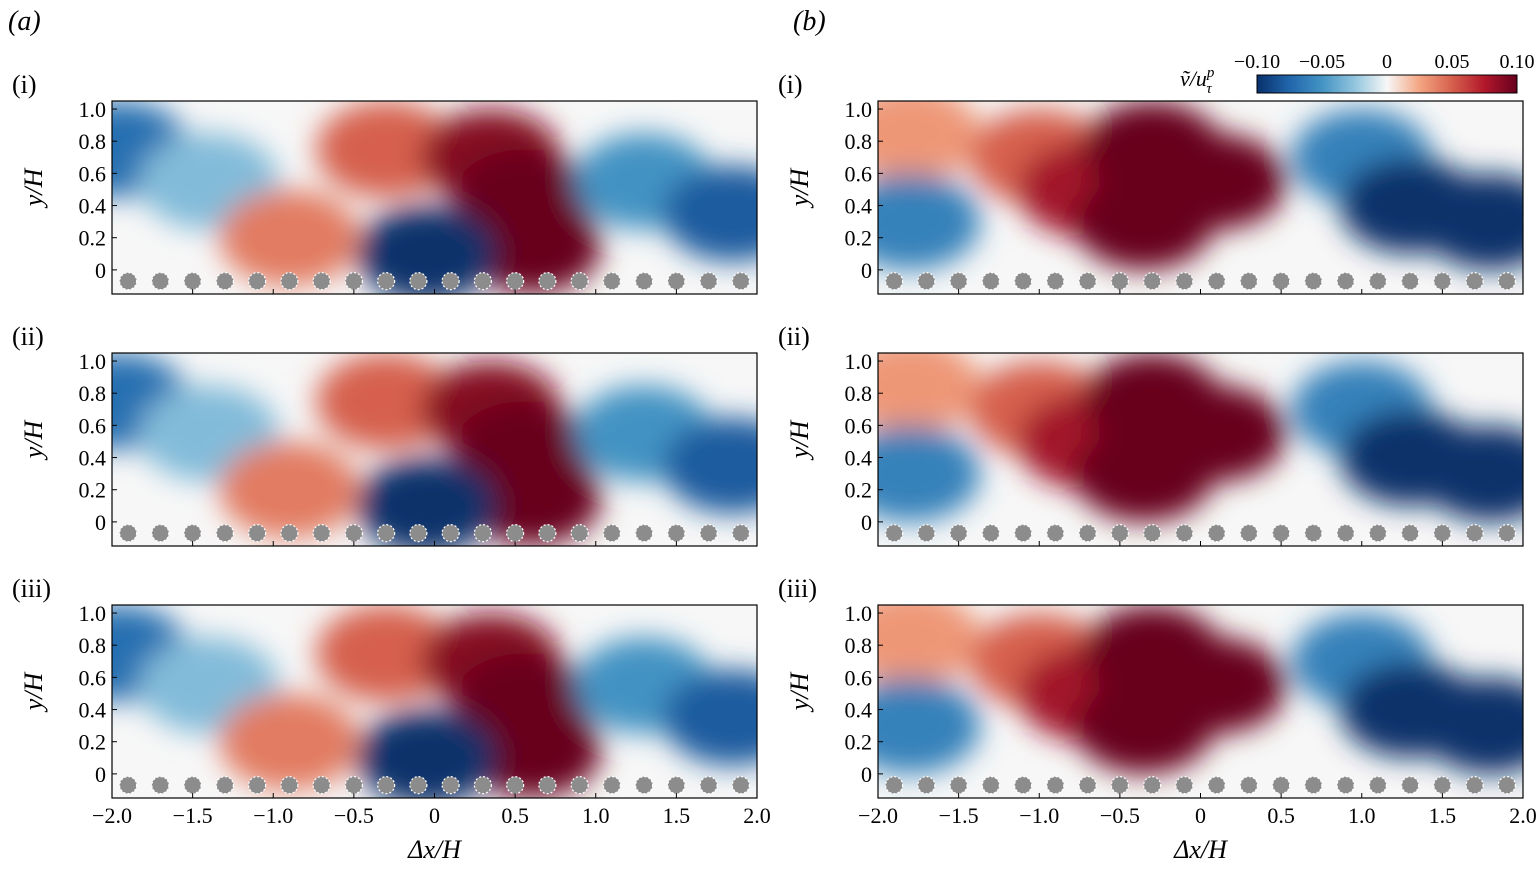 The image size is (1539, 882). I want to click on y-tick-label: 0.2, so click(93, 490).